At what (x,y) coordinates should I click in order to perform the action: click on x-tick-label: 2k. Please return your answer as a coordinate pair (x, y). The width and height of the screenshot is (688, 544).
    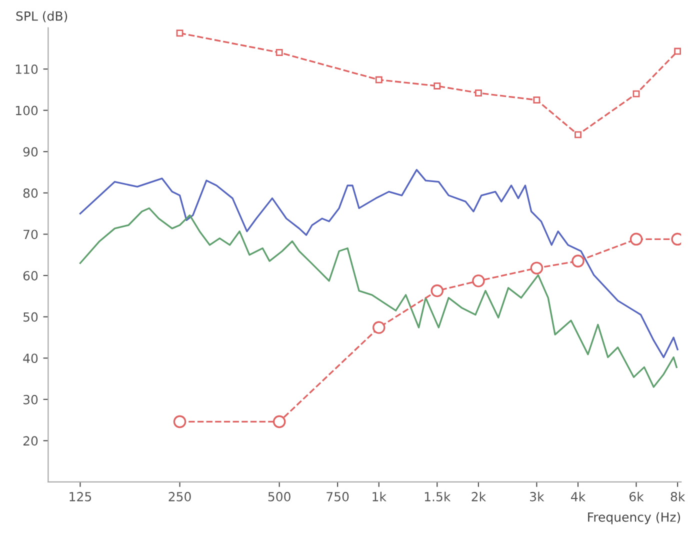
    Looking at the image, I should click on (479, 497).